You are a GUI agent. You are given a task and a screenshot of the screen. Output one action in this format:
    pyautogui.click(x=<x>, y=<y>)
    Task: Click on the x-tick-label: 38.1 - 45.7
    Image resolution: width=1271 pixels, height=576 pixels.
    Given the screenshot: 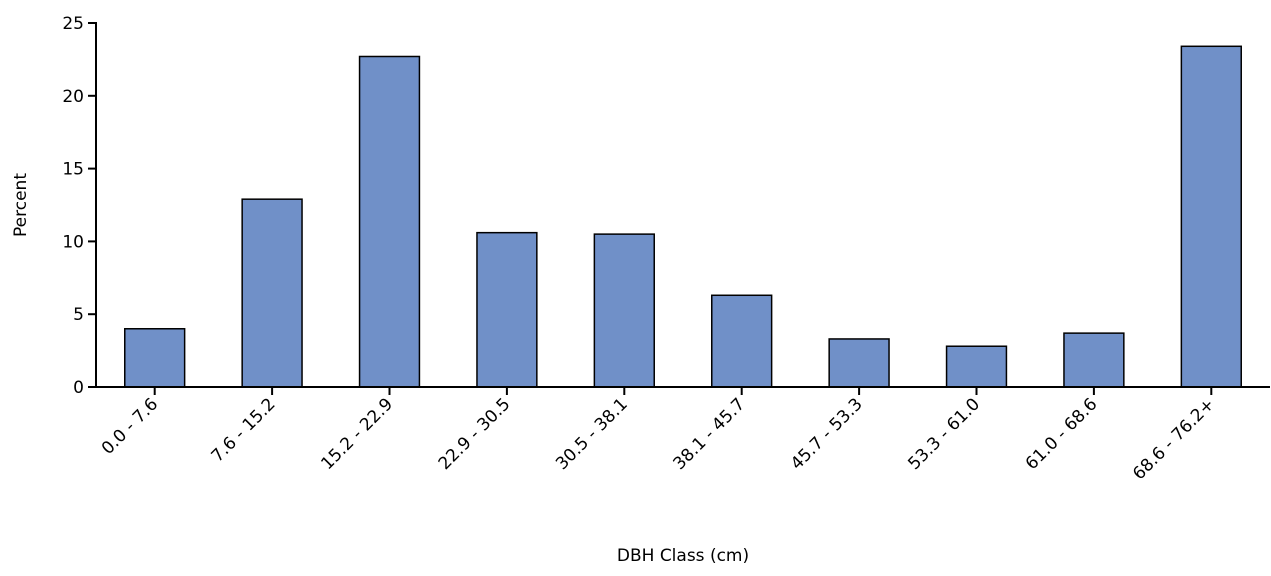 What is the action you would take?
    pyautogui.click(x=710, y=434)
    